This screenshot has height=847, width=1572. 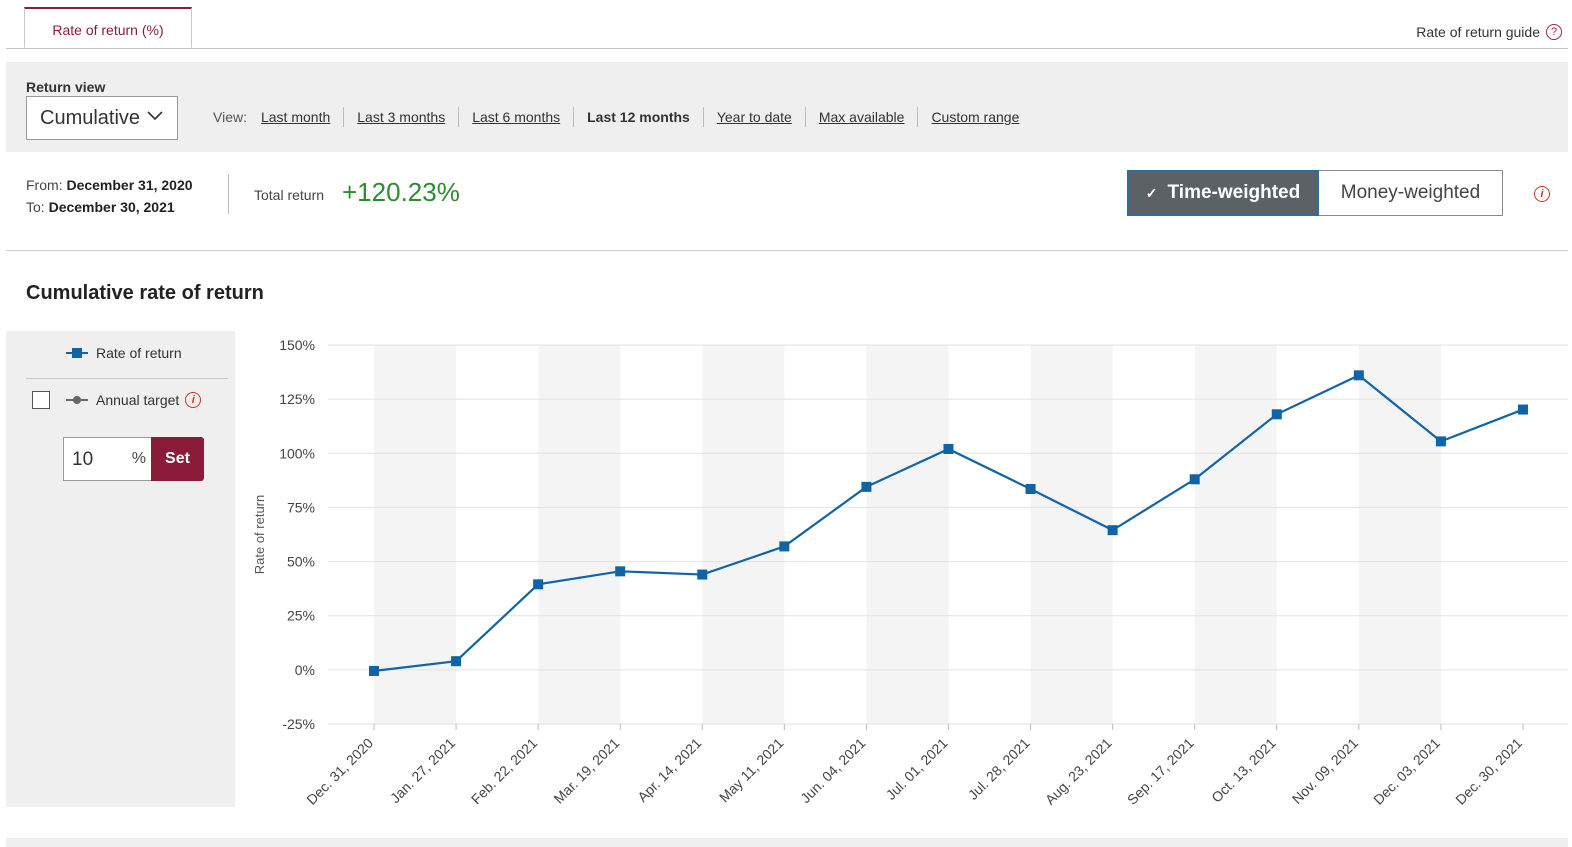 What do you see at coordinates (301, 616) in the screenshot?
I see `y-tick-label: 25%` at bounding box center [301, 616].